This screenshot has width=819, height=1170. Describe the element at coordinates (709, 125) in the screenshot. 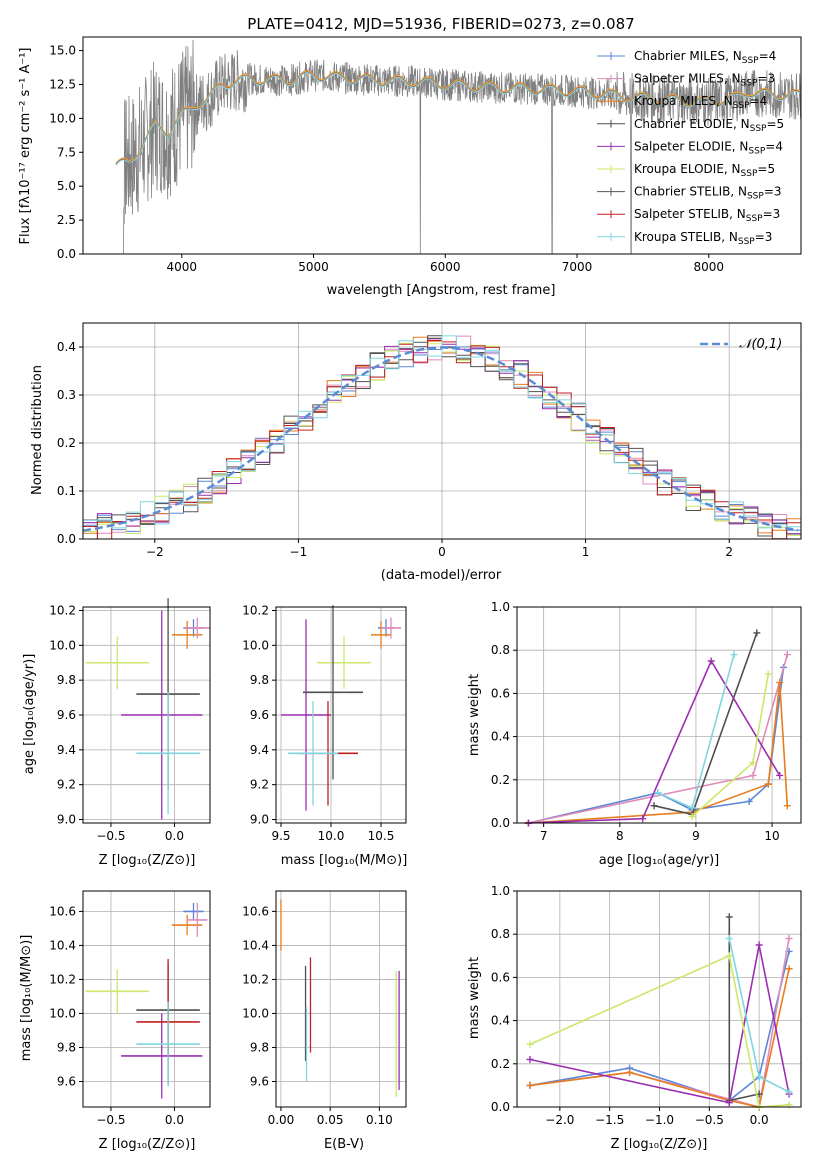

I see `legend-label: Chabrier ELODIE, NSSP=5` at that location.